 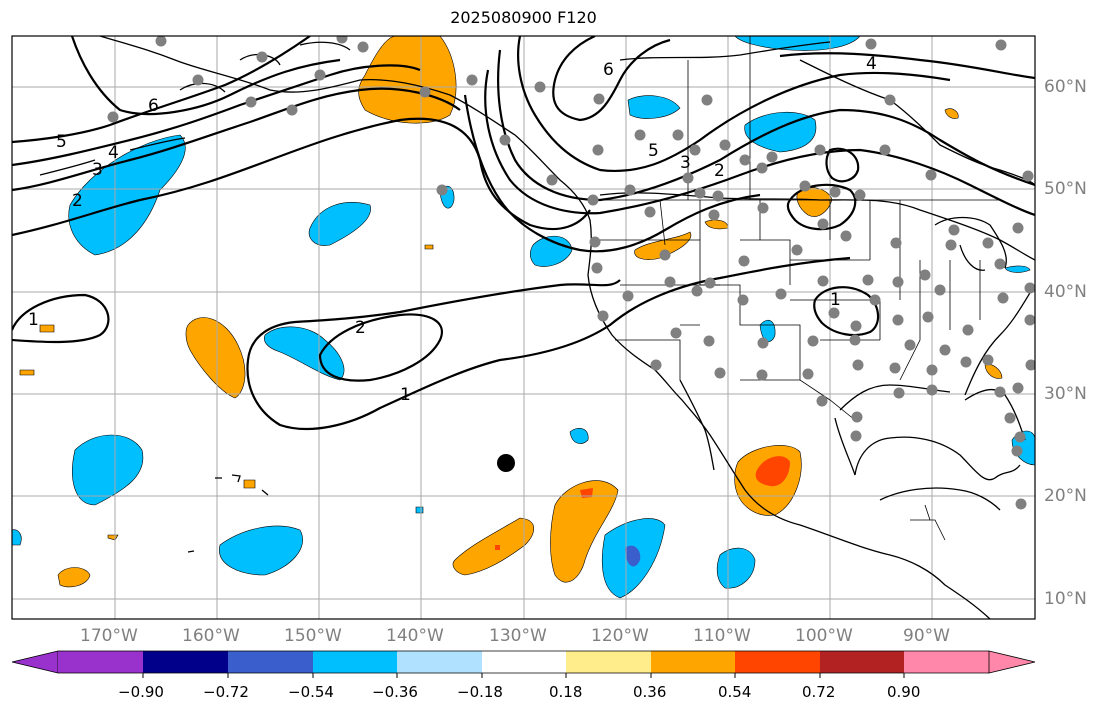 I want to click on colorbar-tick-label: 0.36, so click(x=650, y=692).